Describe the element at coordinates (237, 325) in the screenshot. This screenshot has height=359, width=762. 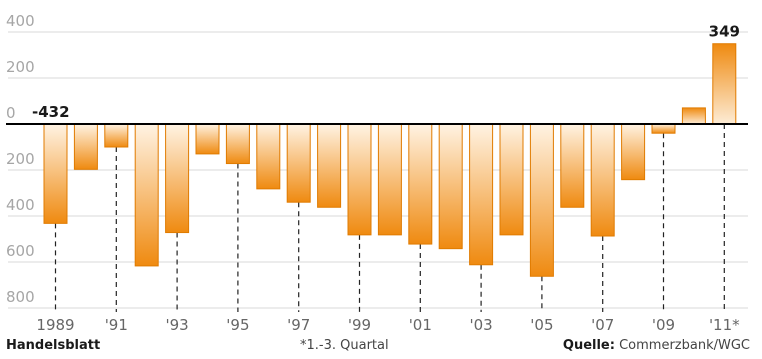
I see `x-tick-label: '95` at that location.